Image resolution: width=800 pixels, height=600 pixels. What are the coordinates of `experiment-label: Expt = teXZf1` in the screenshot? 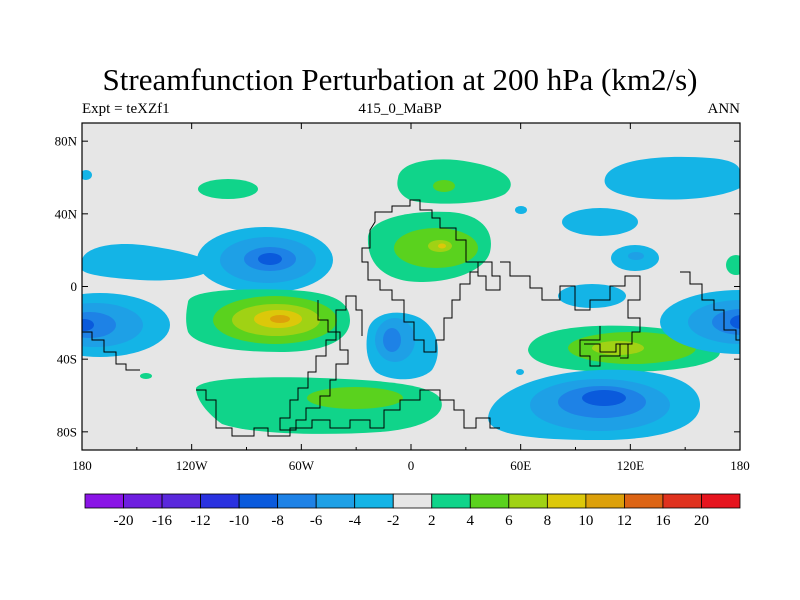 It's located at (126, 109).